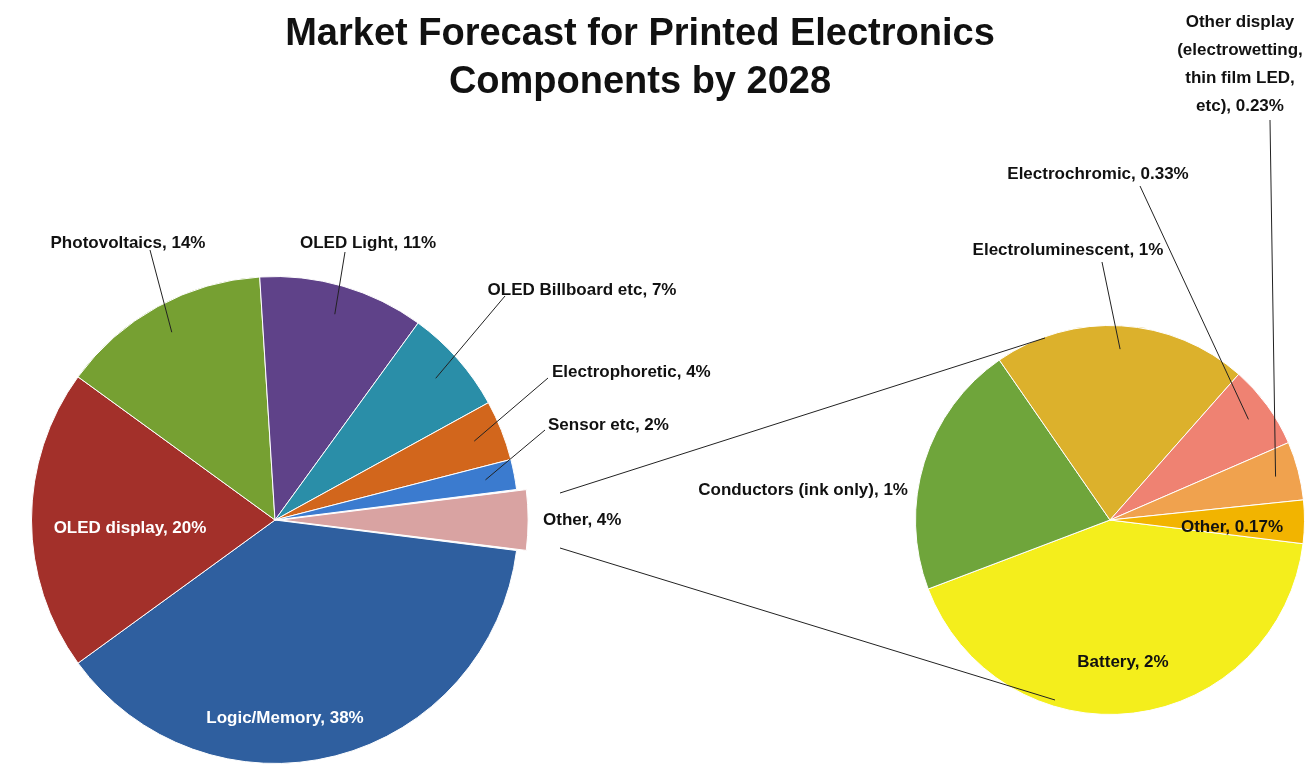  What do you see at coordinates (130, 527) in the screenshot?
I see `slice-label: OLED display, 20%` at bounding box center [130, 527].